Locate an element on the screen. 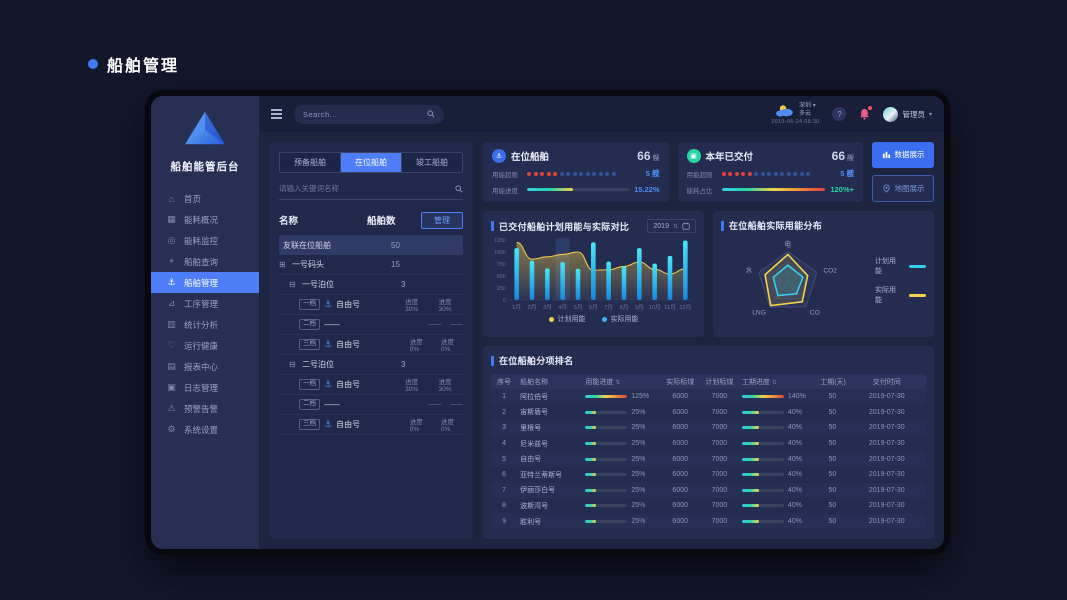  tree-node-row: ⊟ 二号泊位 3 is located at coordinates (371, 365).